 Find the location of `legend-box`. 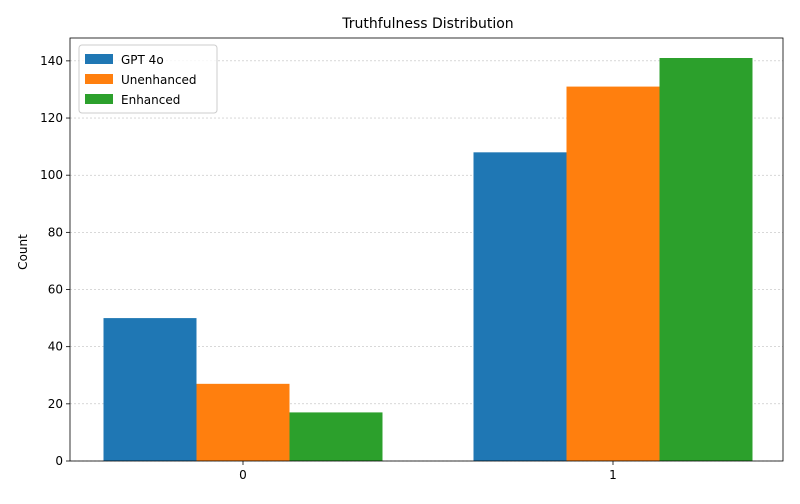

legend-box is located at coordinates (148, 79).